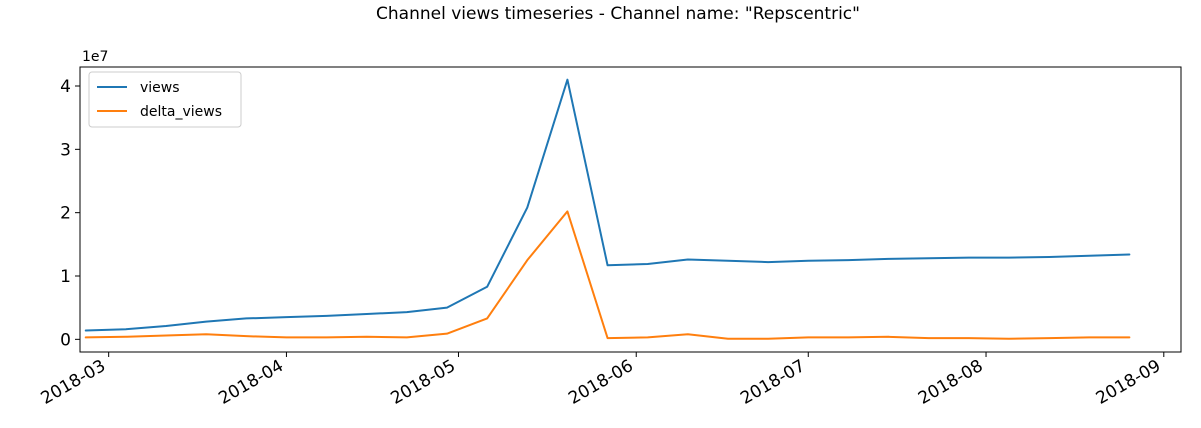  Describe the element at coordinates (65, 87) in the screenshot. I see `y-tick-label: 4` at that location.